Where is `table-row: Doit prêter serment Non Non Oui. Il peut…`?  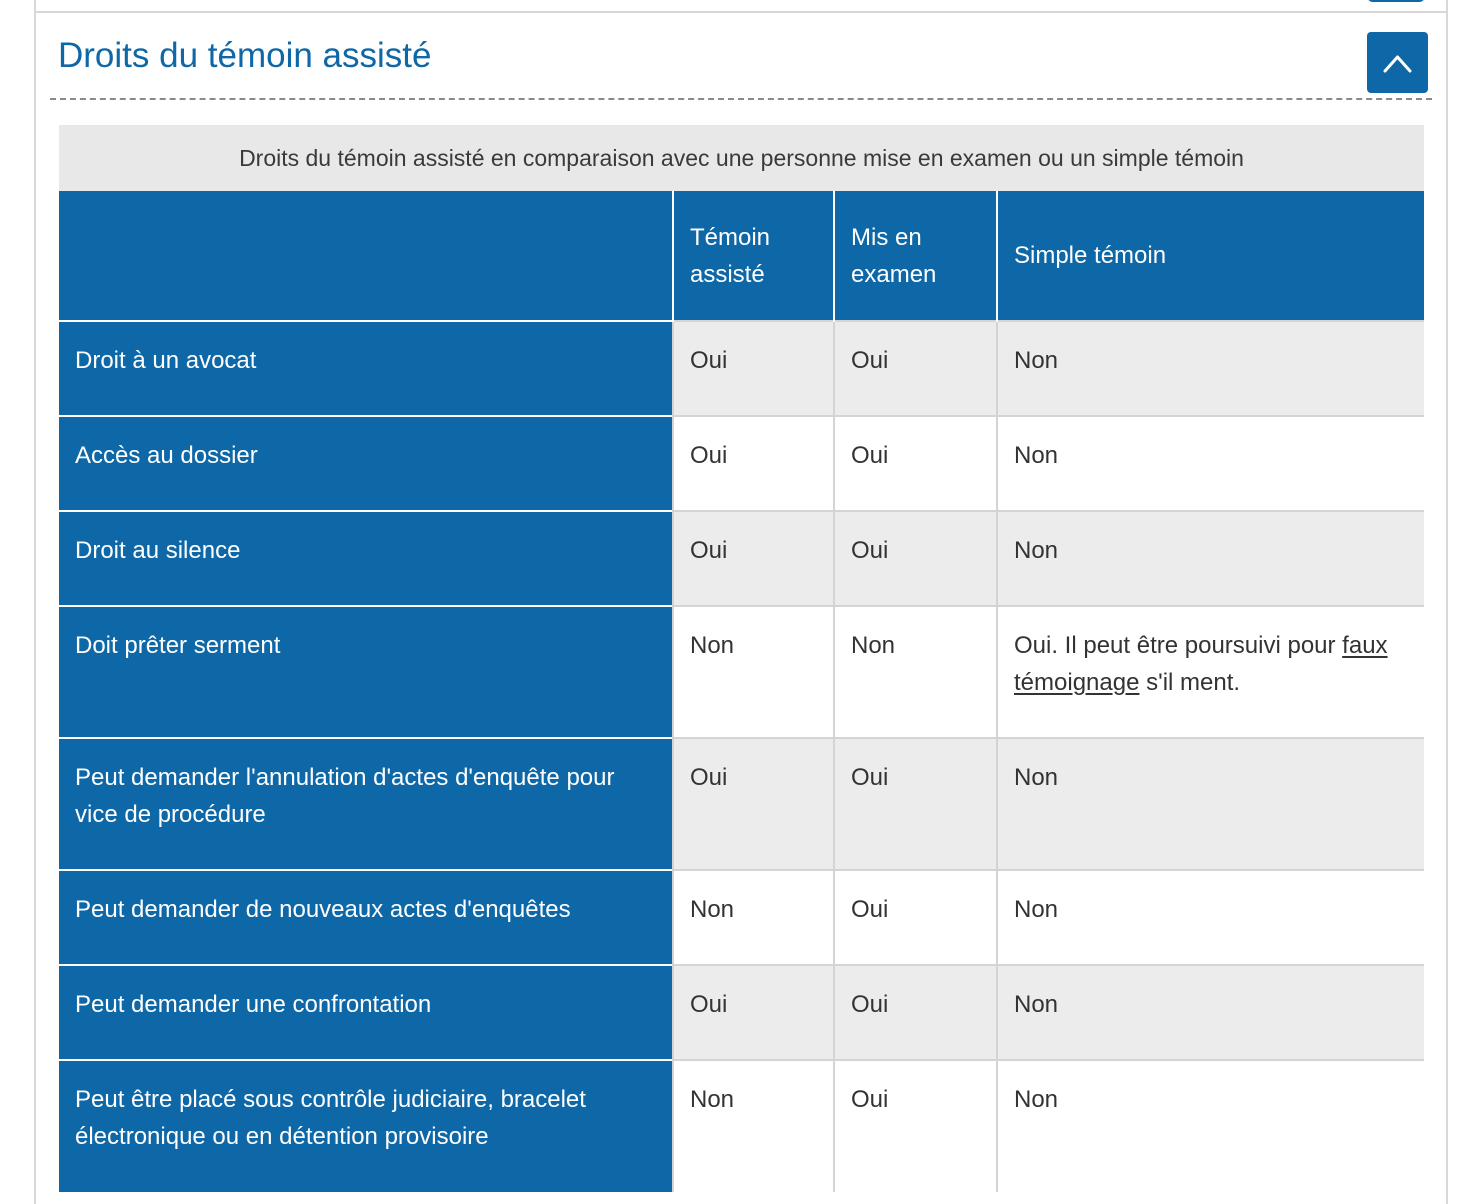
table-row: Doit prêter serment Non Non Oui. Il peut… is located at coordinates (741, 671).